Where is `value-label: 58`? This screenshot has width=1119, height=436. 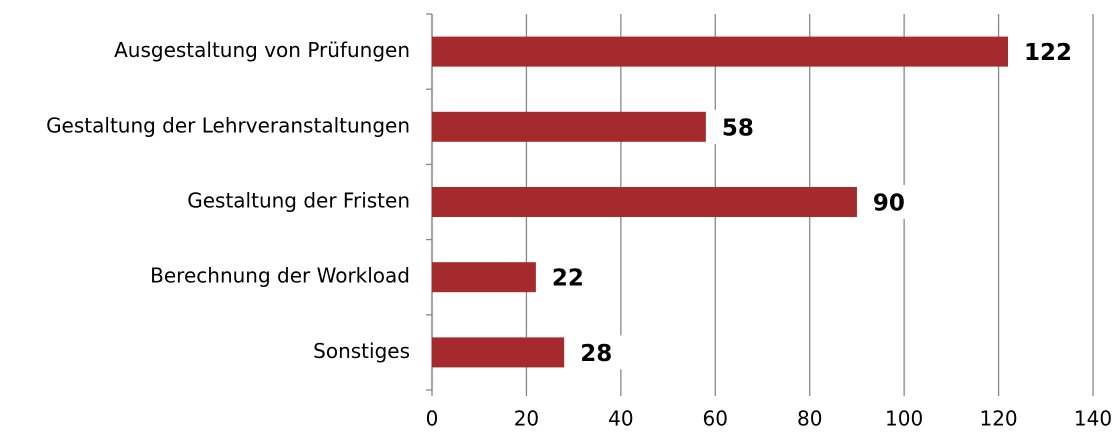 value-label: 58 is located at coordinates (738, 128).